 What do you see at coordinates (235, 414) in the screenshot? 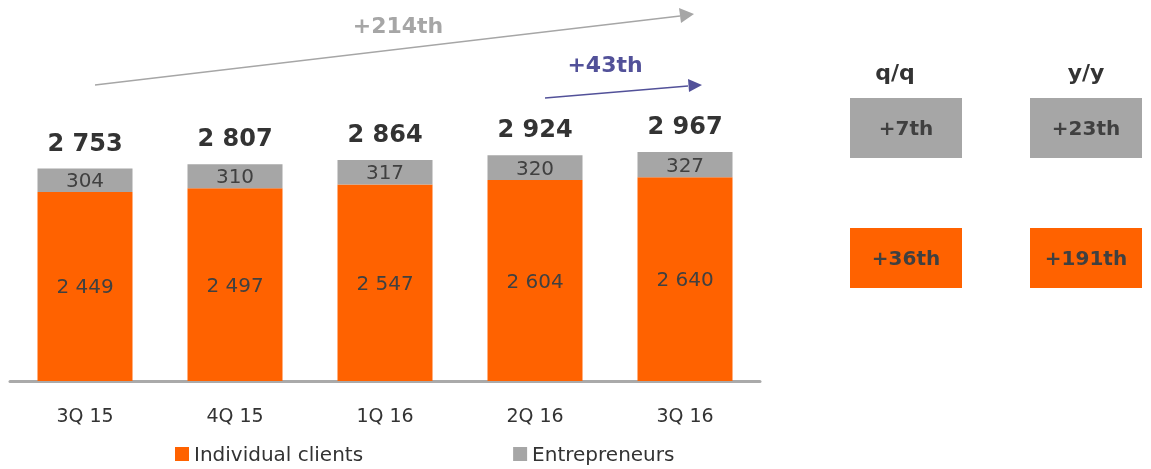
I see `x-tick-label: 4Q 15` at bounding box center [235, 414].